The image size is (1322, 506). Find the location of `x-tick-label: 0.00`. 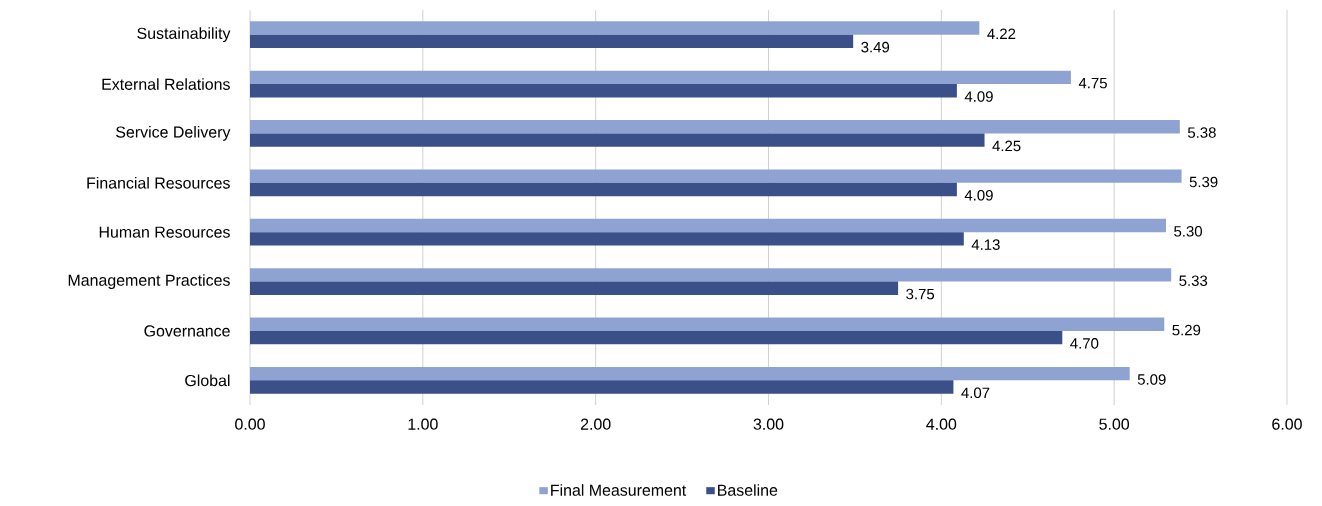

x-tick-label: 0.00 is located at coordinates (250, 424).